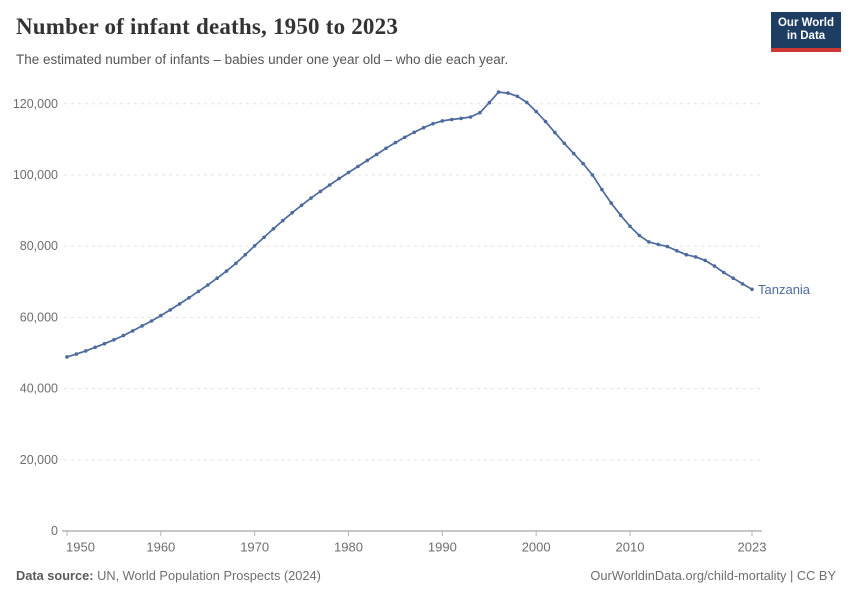 Image resolution: width=850 pixels, height=600 pixels. Describe the element at coordinates (39, 246) in the screenshot. I see `y-axis-tick-label: 80,000` at that location.